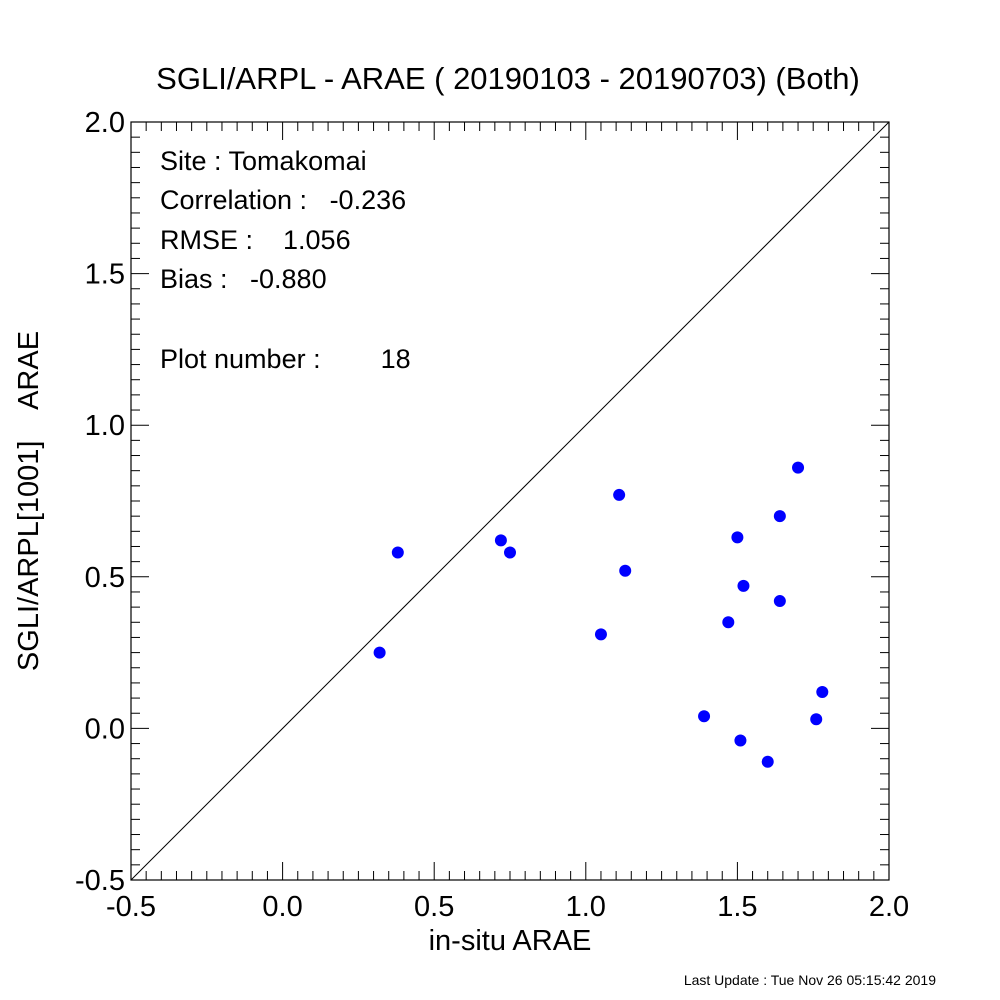 This screenshot has width=1000, height=1000. What do you see at coordinates (29, 501) in the screenshot?
I see `y-axis-label: SGLI/ARPL[1001] ARAE` at bounding box center [29, 501].